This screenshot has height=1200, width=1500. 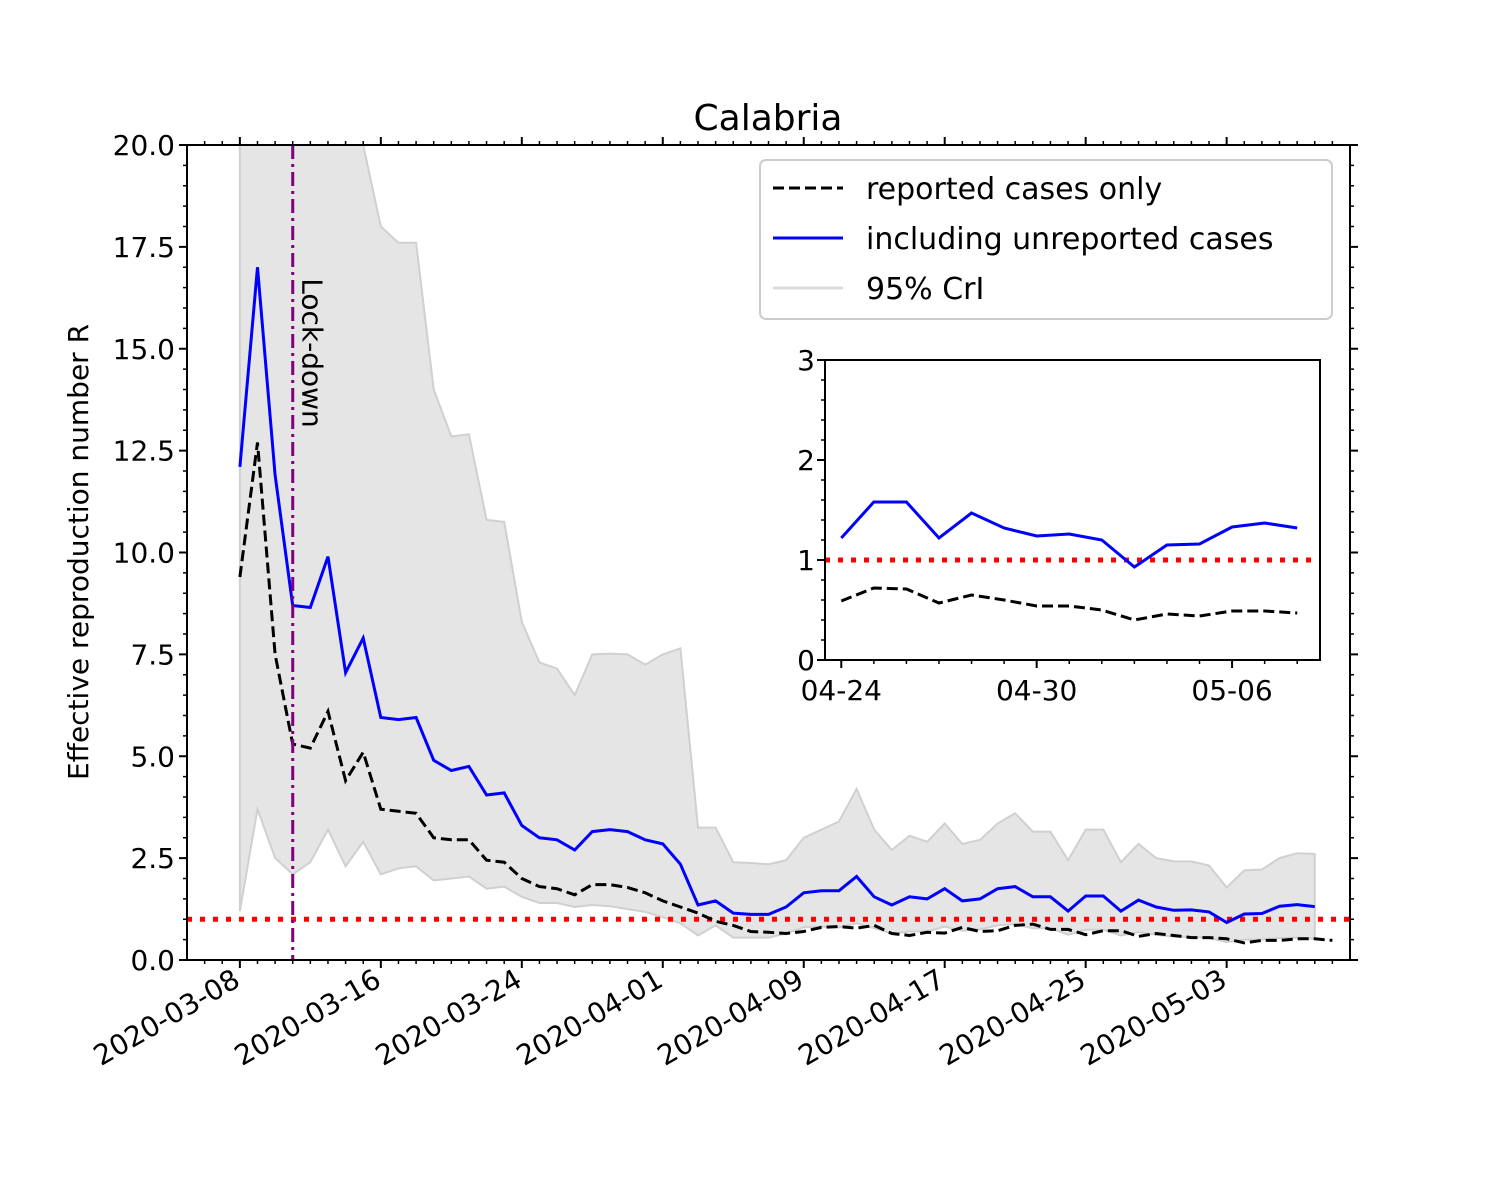 I want to click on y-tick-label: 2.5, so click(x=152, y=858).